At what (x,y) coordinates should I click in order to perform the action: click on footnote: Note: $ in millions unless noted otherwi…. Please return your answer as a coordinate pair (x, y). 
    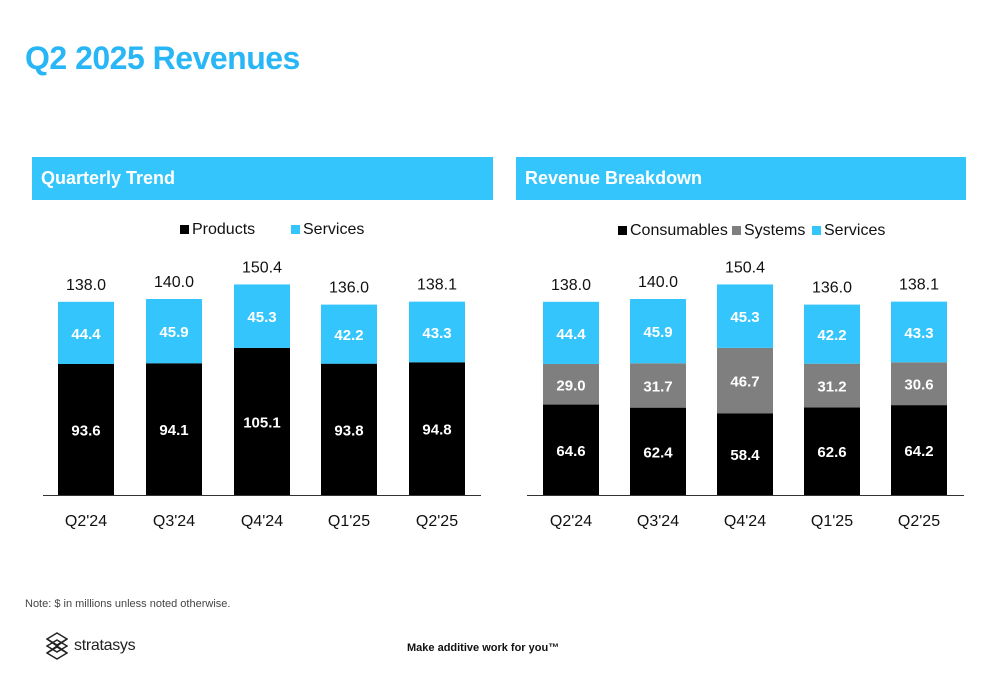
    Looking at the image, I should click on (128, 604).